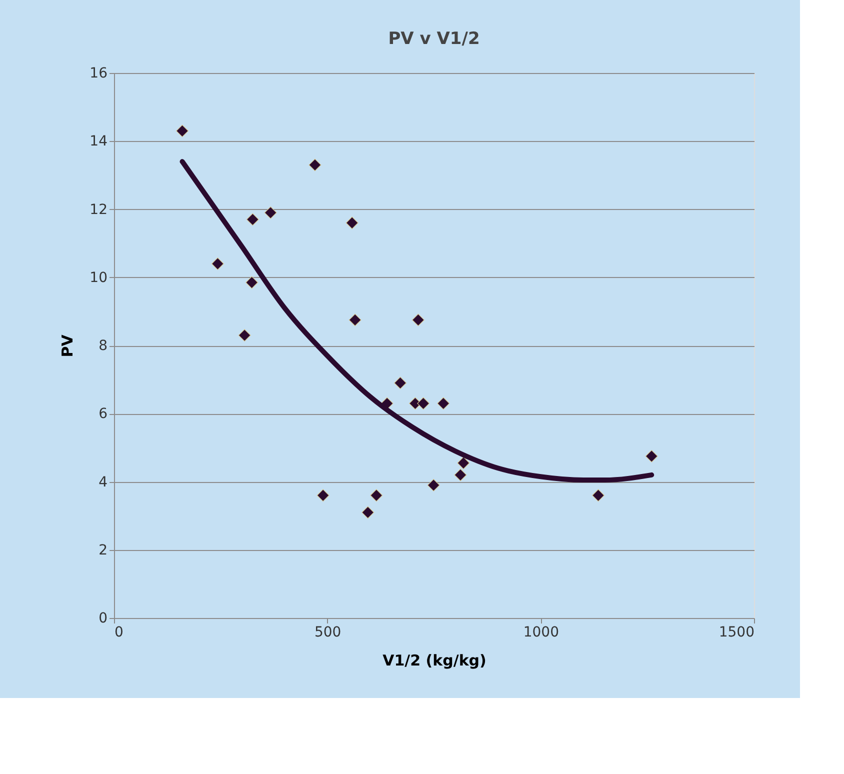 The image size is (844, 774). What do you see at coordinates (434, 661) in the screenshot?
I see `x-axis-title: V1/2 (kg/kg)` at bounding box center [434, 661].